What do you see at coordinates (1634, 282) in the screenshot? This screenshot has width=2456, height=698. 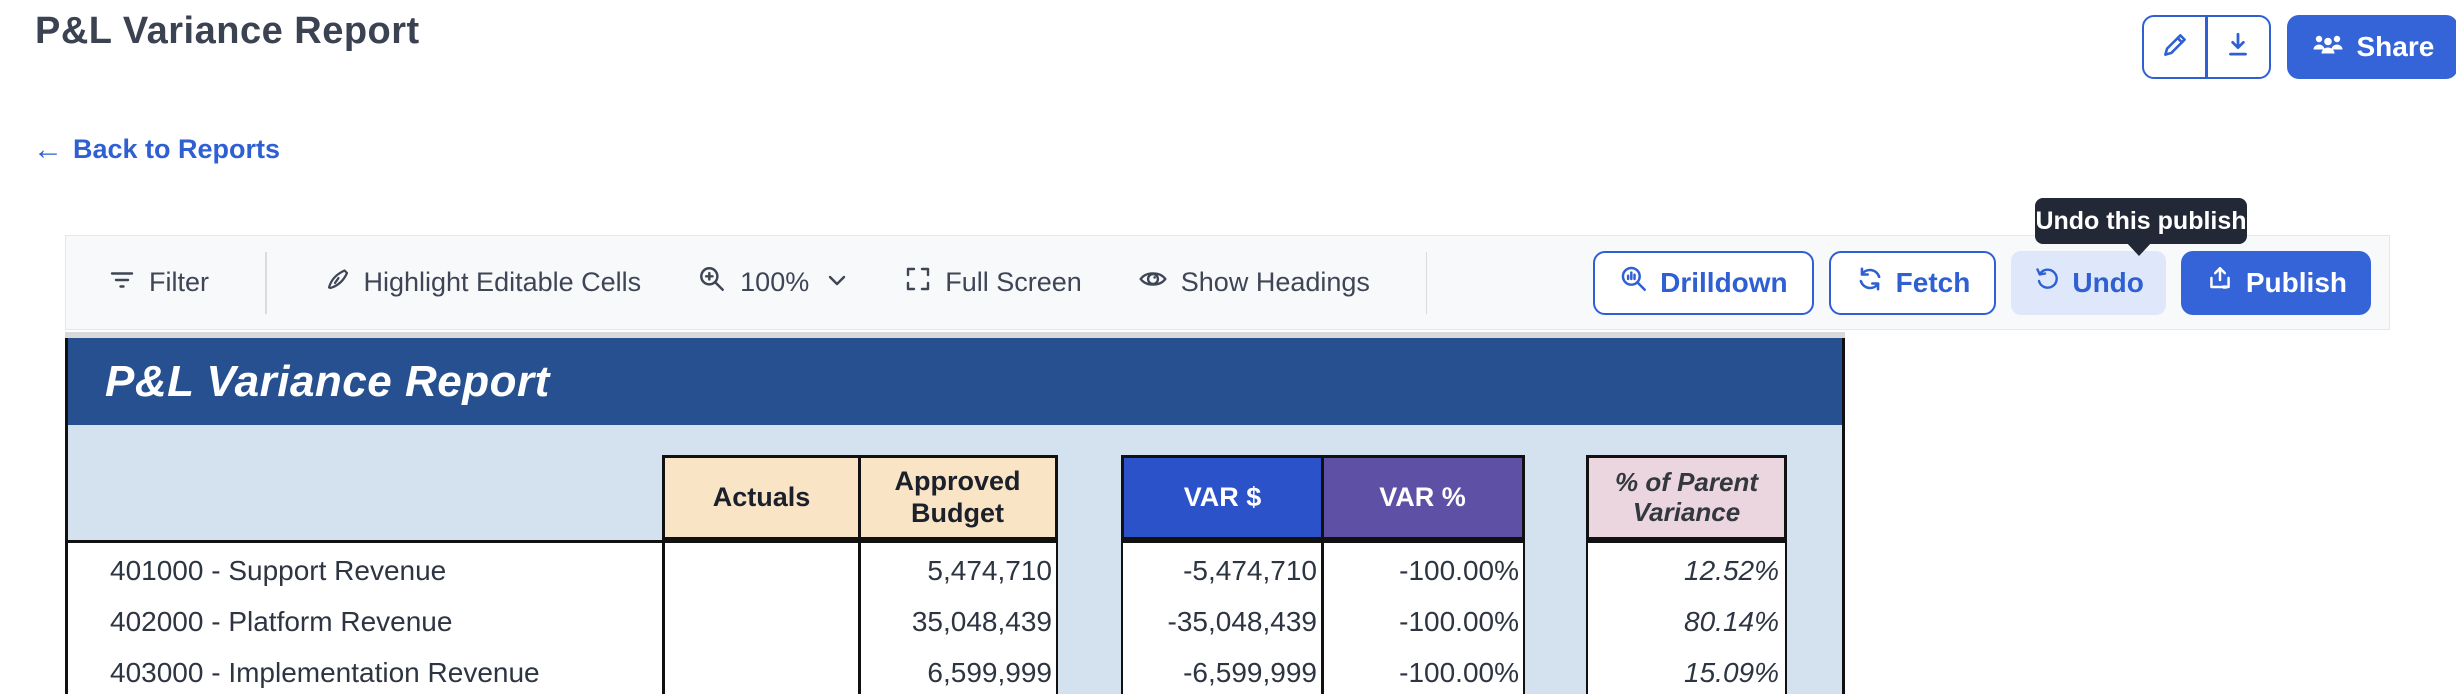 I see `drilldown-magnifier-icon` at bounding box center [1634, 282].